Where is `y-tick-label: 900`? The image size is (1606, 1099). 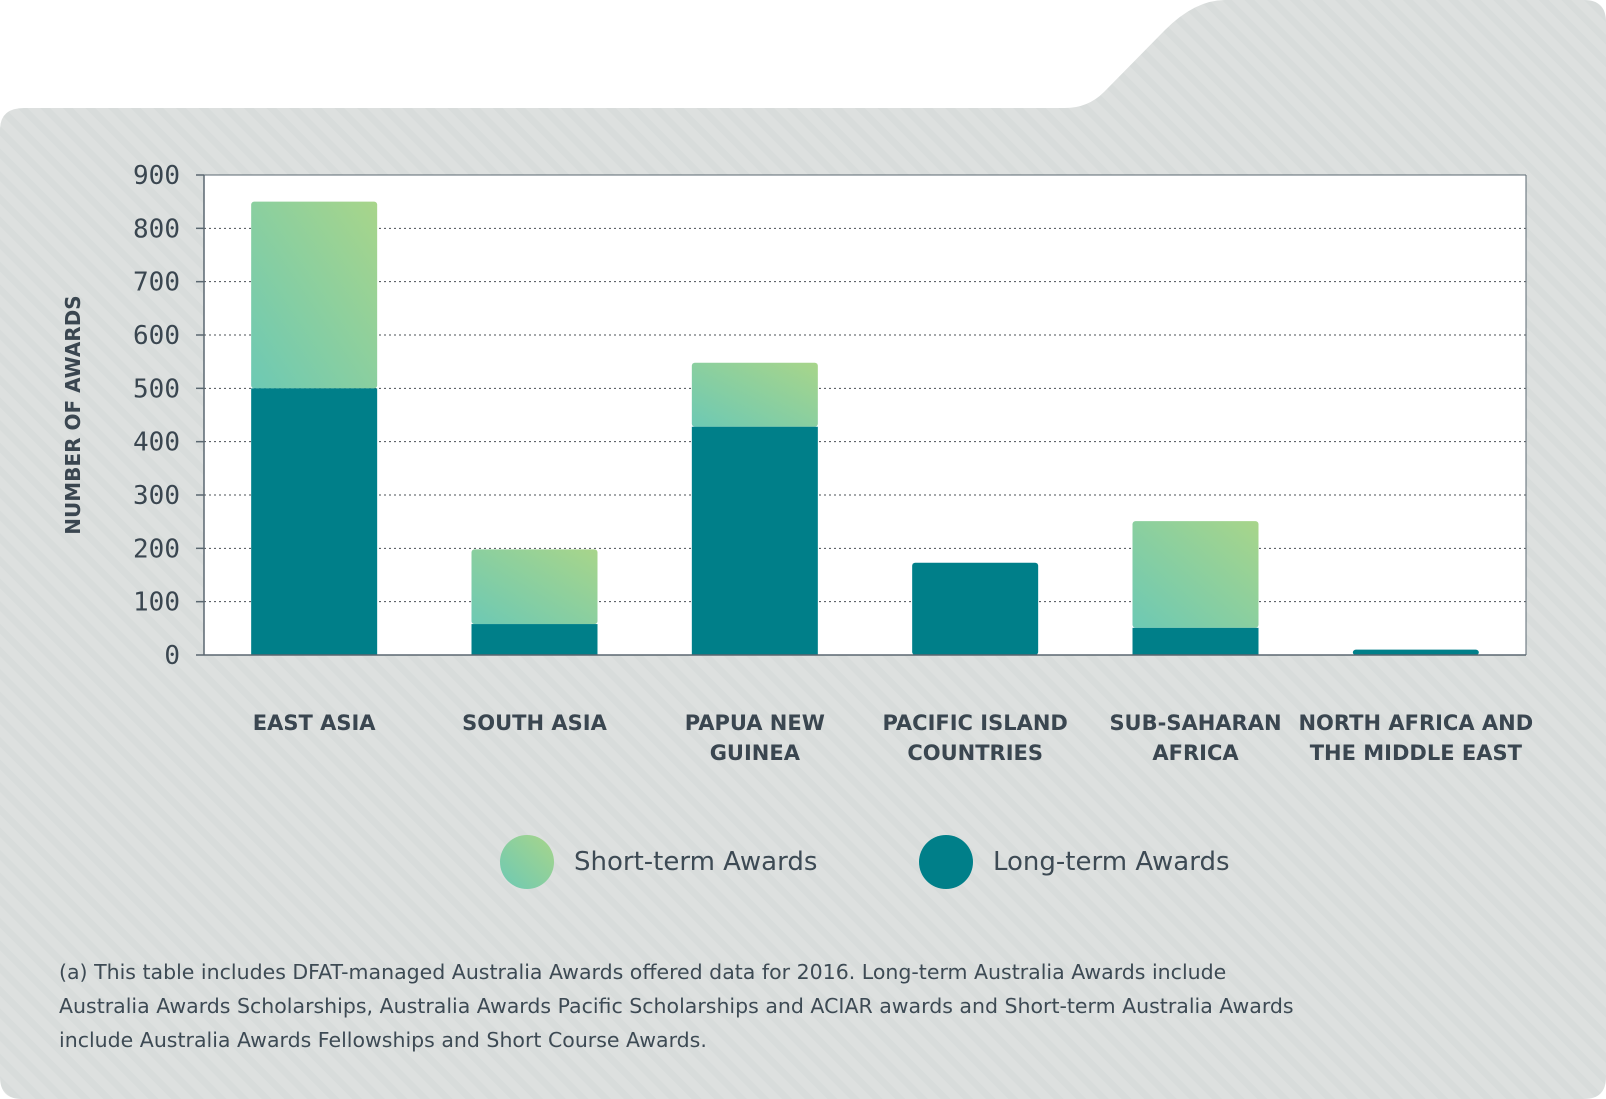 y-tick-label: 900 is located at coordinates (156, 176).